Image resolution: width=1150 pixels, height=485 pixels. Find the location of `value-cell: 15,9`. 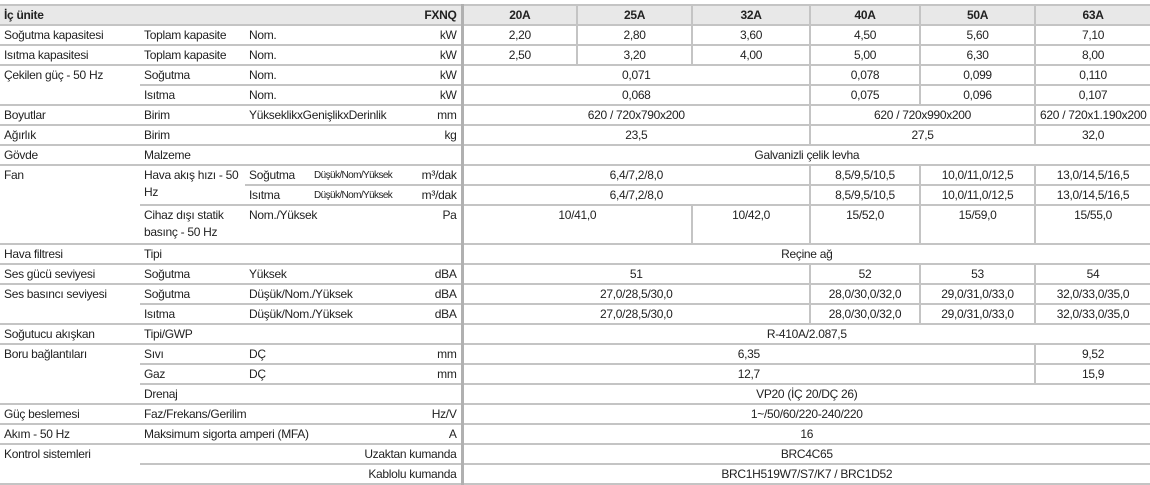

value-cell: 15,9 is located at coordinates (1092, 374).